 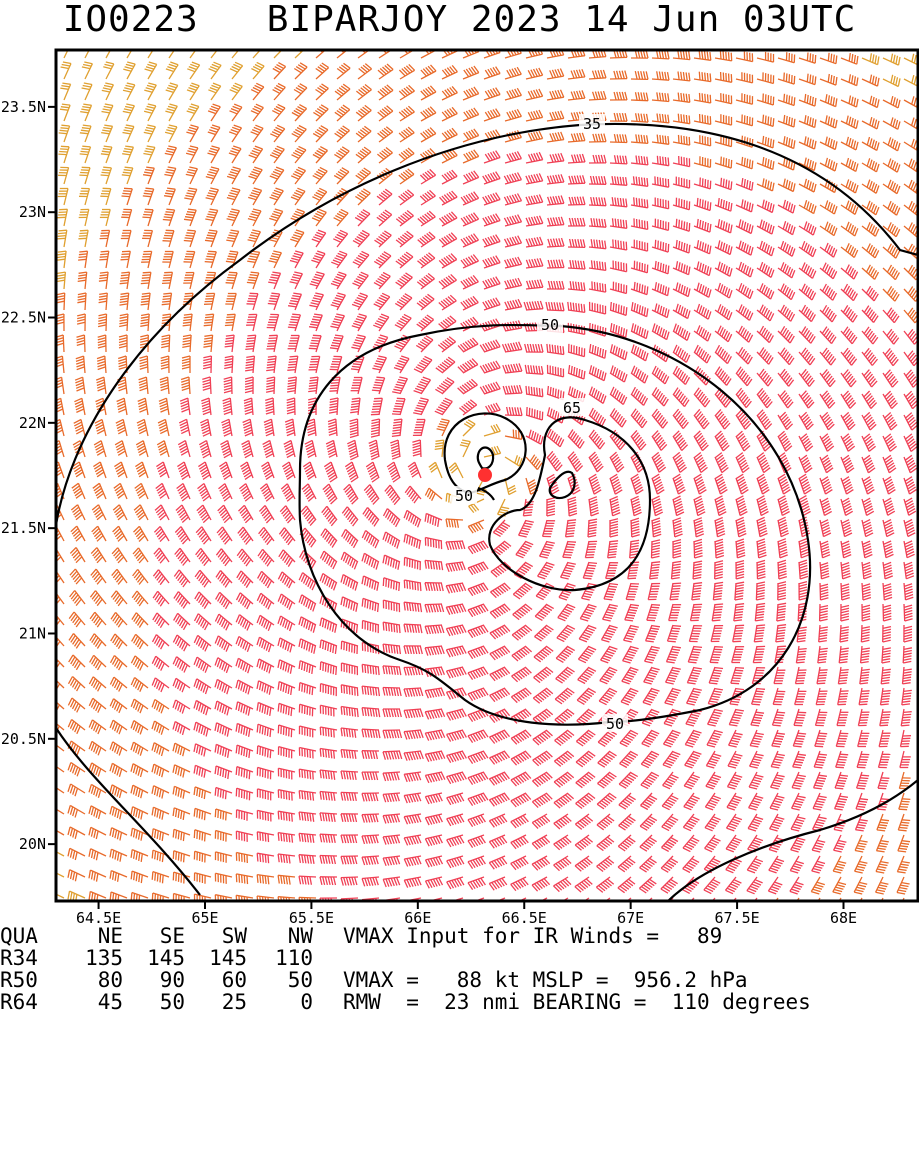 I want to click on quadrant-label: QUA, so click(x=30, y=936).